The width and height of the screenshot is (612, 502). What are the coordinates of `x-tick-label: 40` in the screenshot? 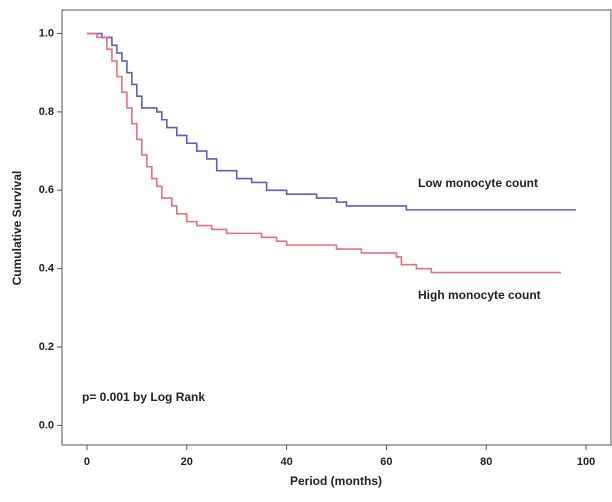 It's located at (286, 462).